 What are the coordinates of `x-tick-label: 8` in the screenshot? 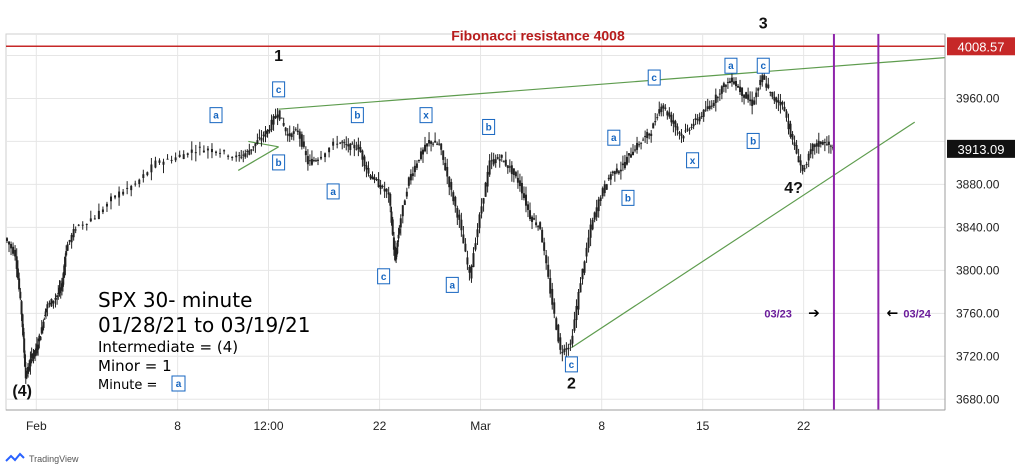 It's located at (601, 426).